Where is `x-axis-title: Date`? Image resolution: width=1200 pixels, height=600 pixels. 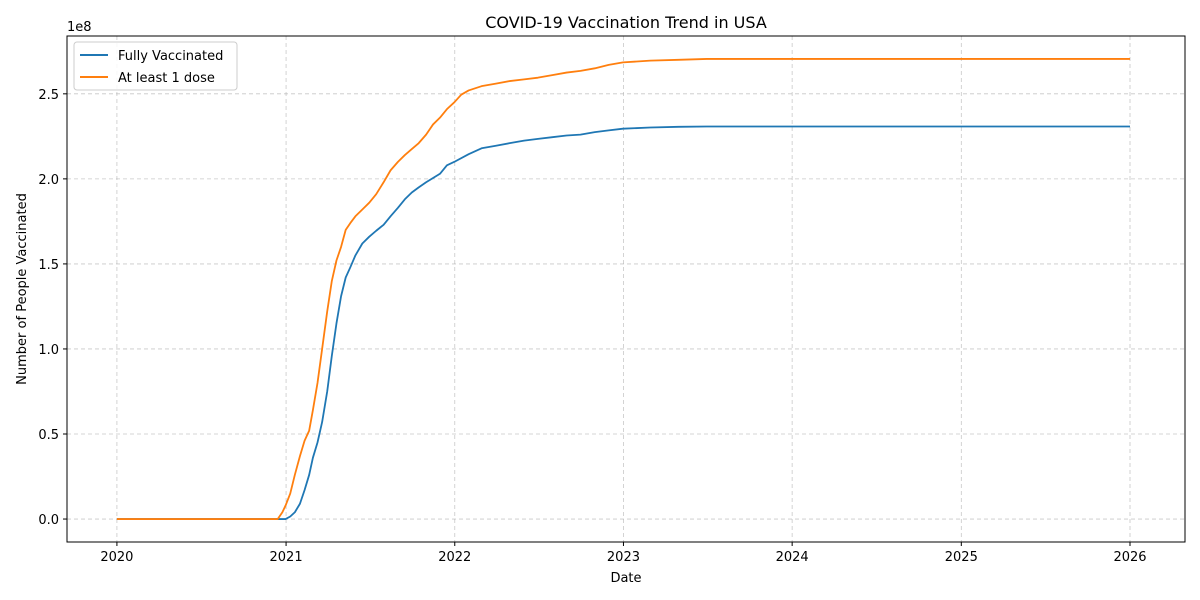 x-axis-title: Date is located at coordinates (625, 578).